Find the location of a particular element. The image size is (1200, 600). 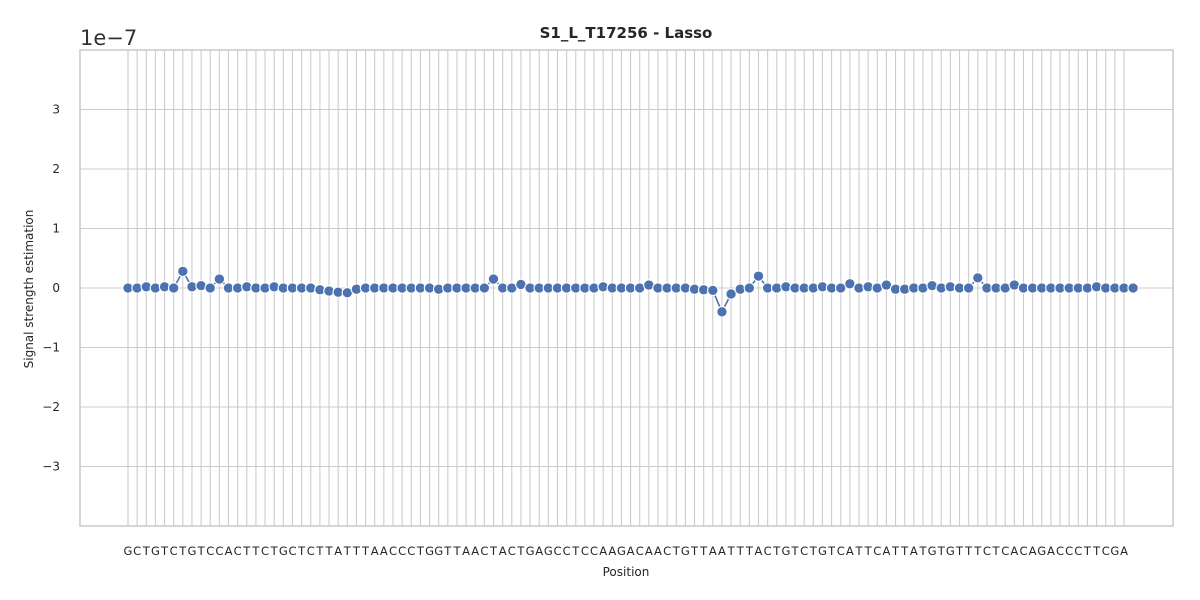

y-axis-label: Signal strength estimation is located at coordinates (29, 289).